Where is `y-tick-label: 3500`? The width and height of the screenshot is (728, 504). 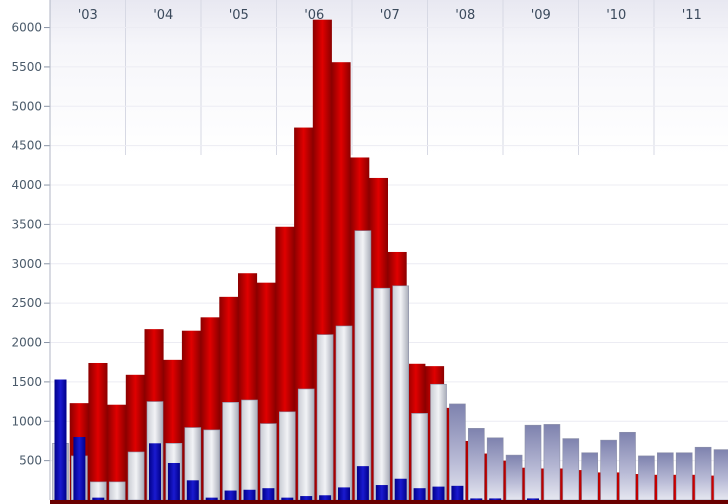 y-tick-label: 3500 is located at coordinates (26, 224).